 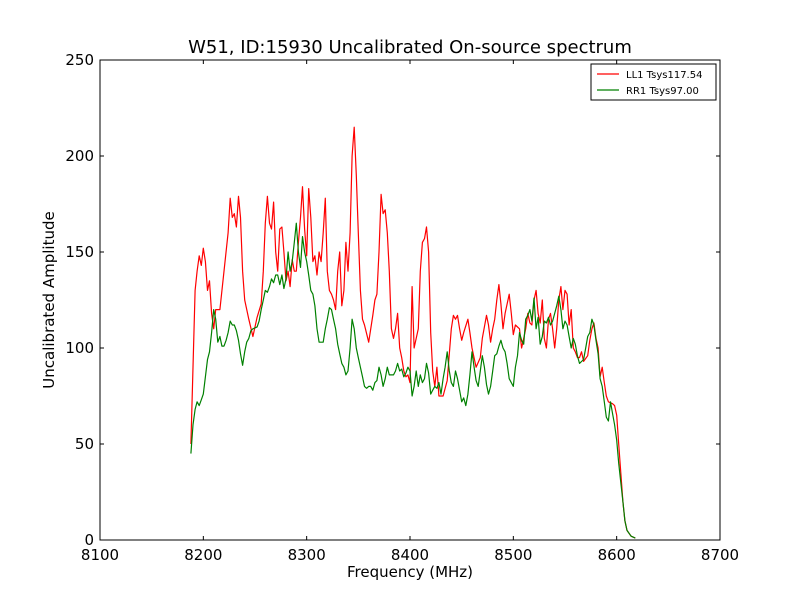 What do you see at coordinates (410, 555) in the screenshot?
I see `x-tick-label: 8400` at bounding box center [410, 555].